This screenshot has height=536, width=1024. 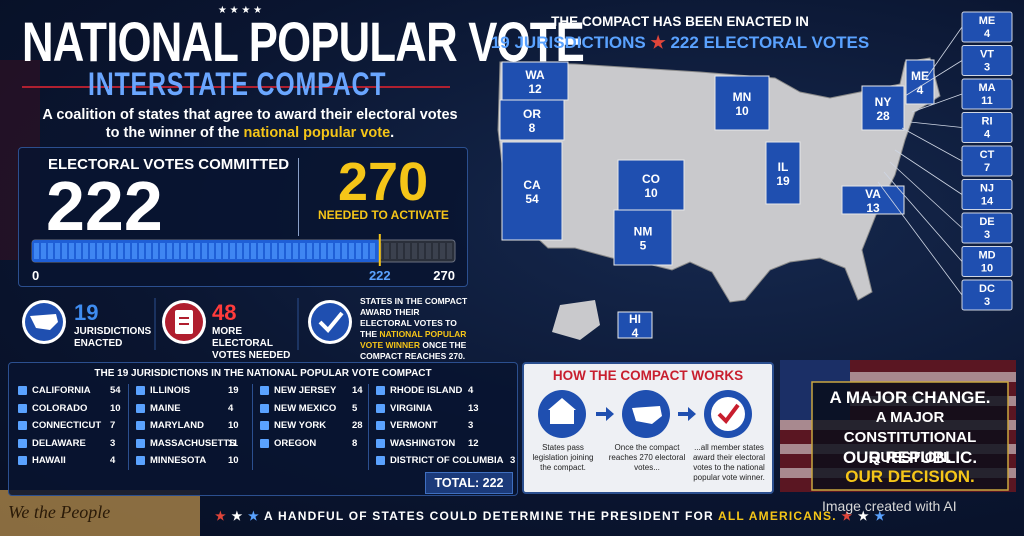 What do you see at coordinates (169, 164) in the screenshot?
I see `gauge-label: ELECTORAL VOTES COMMITTED` at bounding box center [169, 164].